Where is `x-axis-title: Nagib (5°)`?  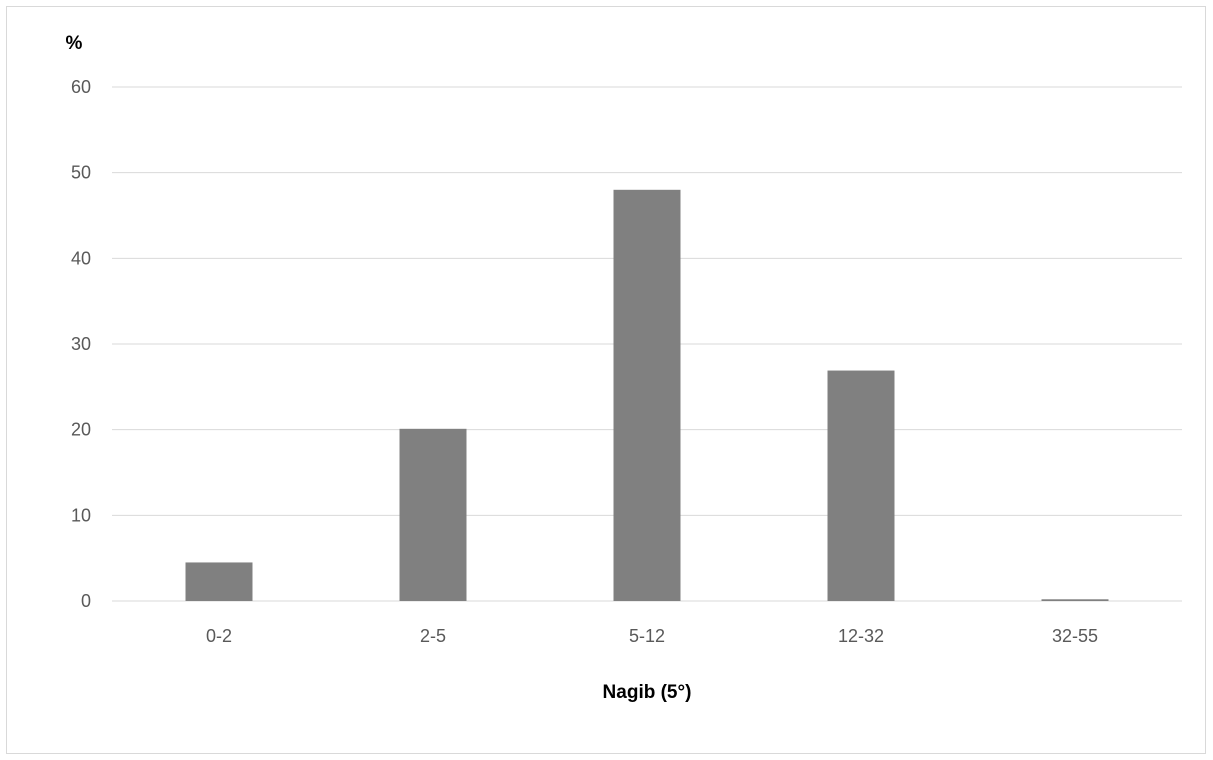 x-axis-title: Nagib (5°) is located at coordinates (647, 692).